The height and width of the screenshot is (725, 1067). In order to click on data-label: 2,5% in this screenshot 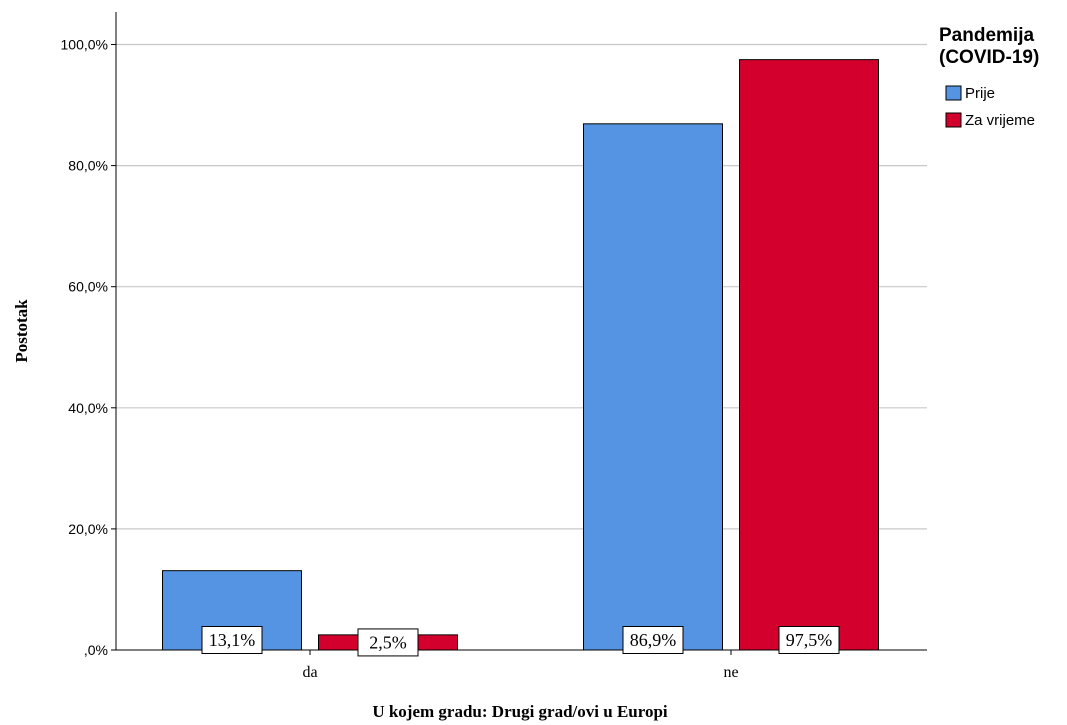, I will do `click(388, 642)`.